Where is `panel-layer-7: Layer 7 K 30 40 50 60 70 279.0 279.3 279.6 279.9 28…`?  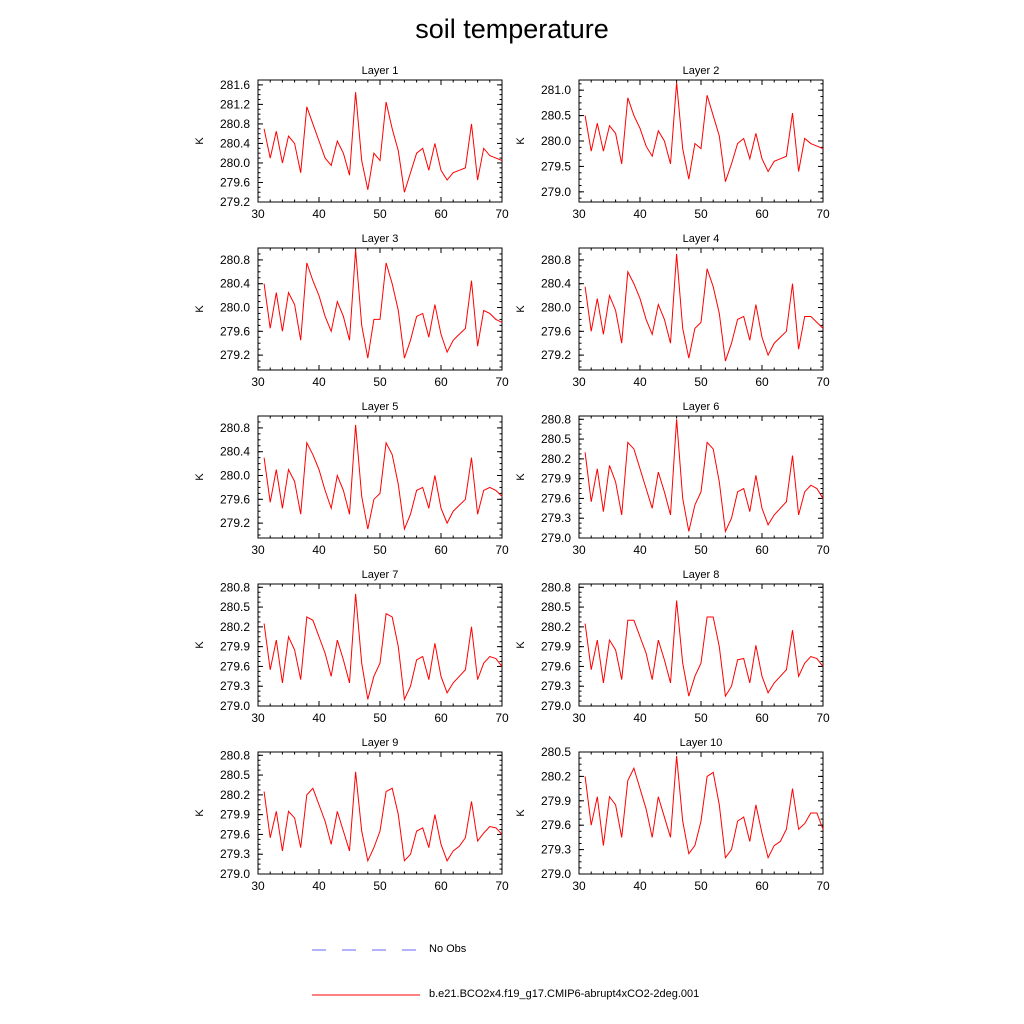
panel-layer-7: Layer 7 K 30 40 50 60 70 279.0 279.3 279.6 279.9 28… is located at coordinates (351, 647).